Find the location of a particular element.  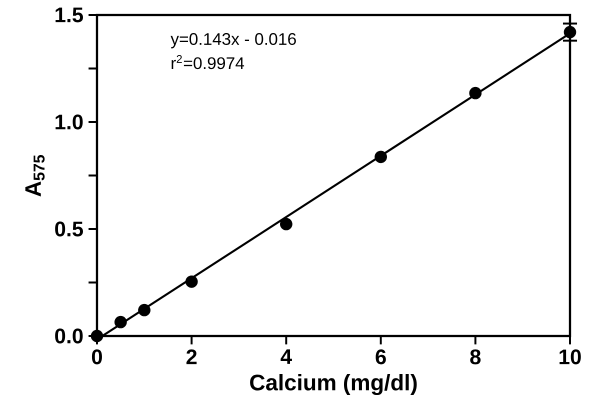

y-tick-label: 0.5 is located at coordinates (69, 229).